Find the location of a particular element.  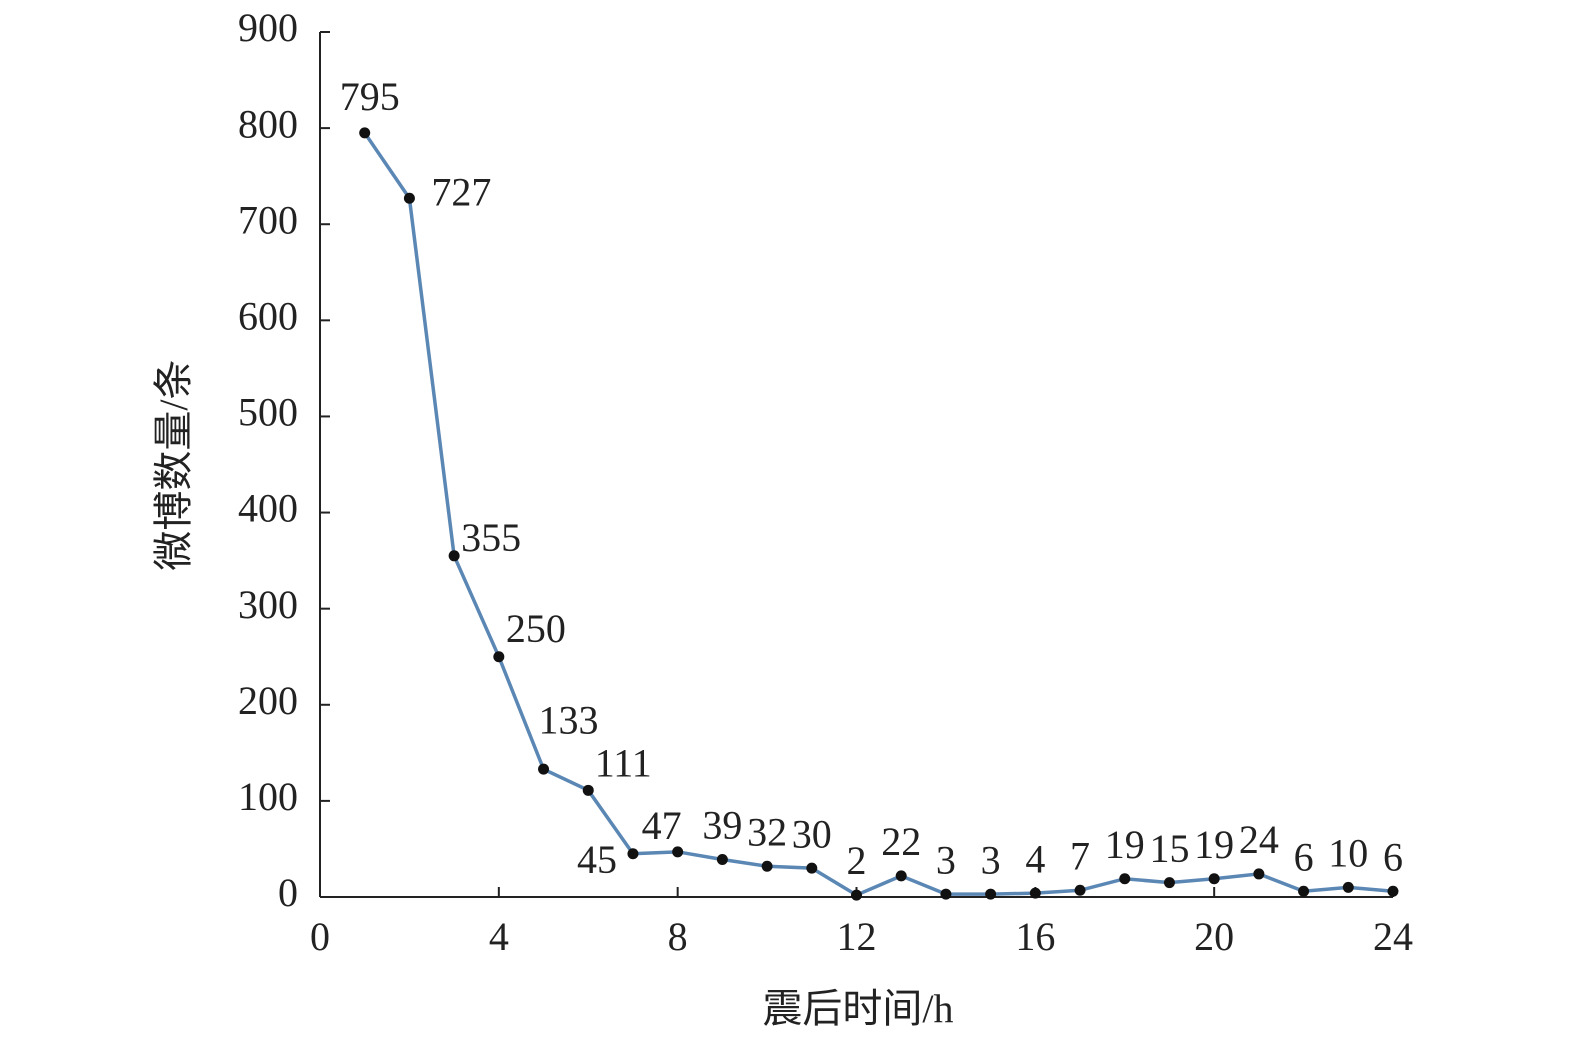

y-tick-label: 200 is located at coordinates (268, 700).